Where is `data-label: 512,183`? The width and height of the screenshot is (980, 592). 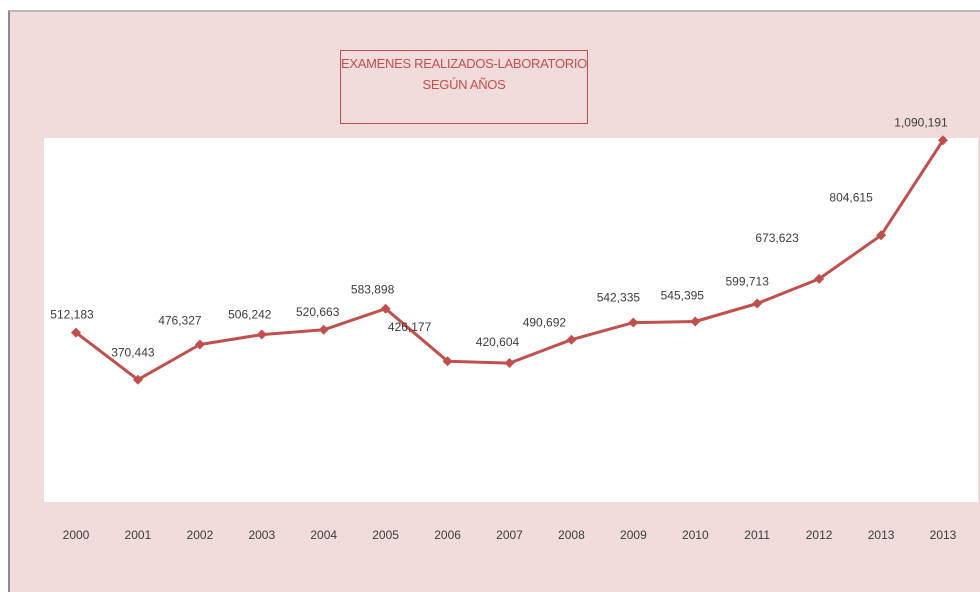
data-label: 512,183 is located at coordinates (72, 315).